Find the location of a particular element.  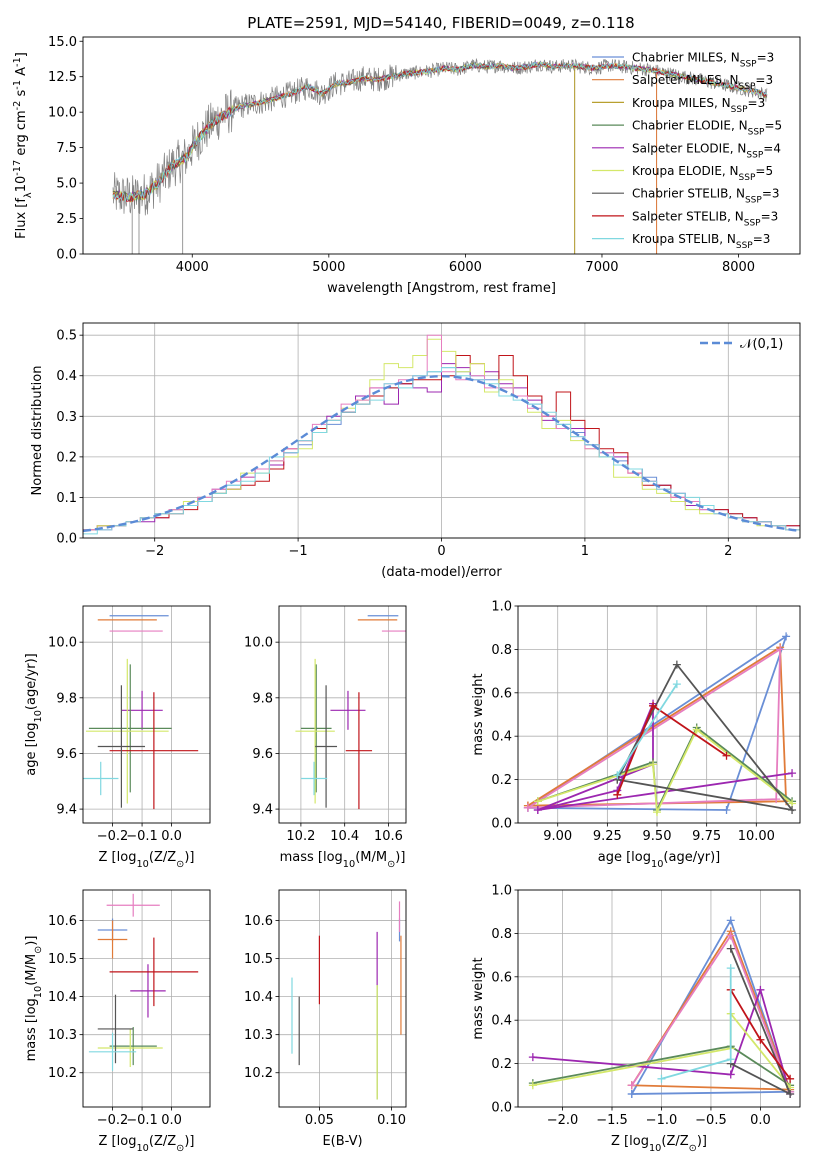

x-tick-label: 9.00 is located at coordinates (557, 836).